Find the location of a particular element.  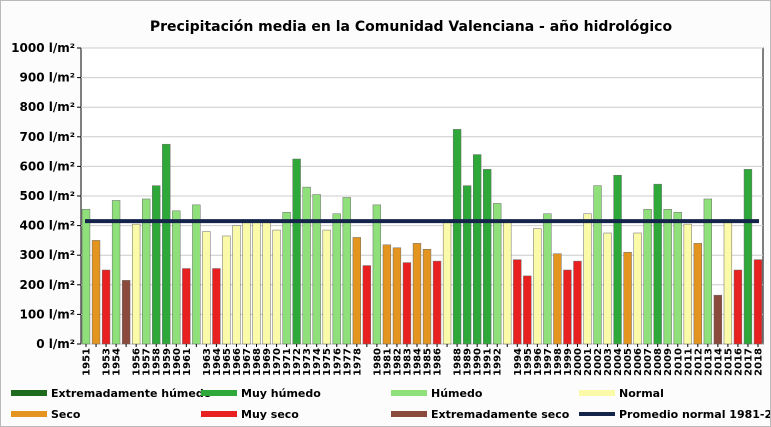

x-tick-label: 2008 is located at coordinates (658, 362).